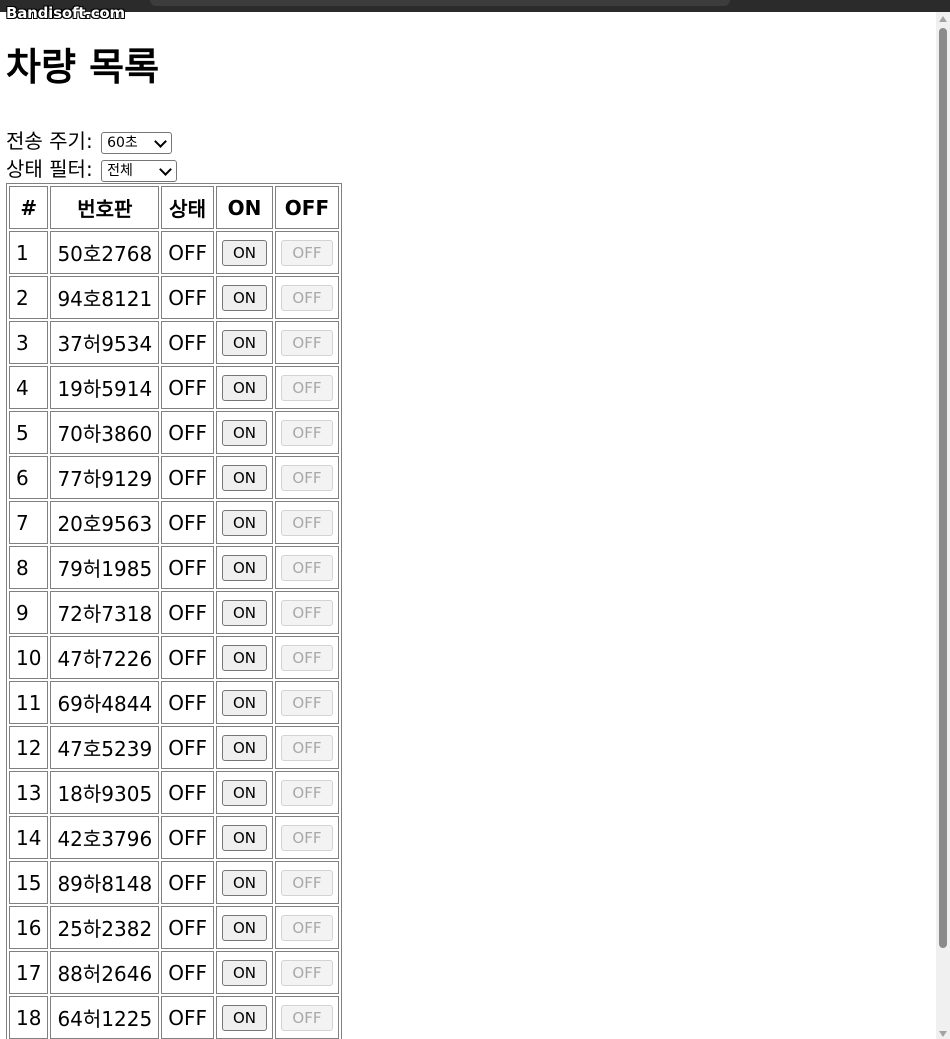 The width and height of the screenshot is (950, 1039). Describe the element at coordinates (943, 19) in the screenshot. I see `scroll-up-arrow-icon` at that location.